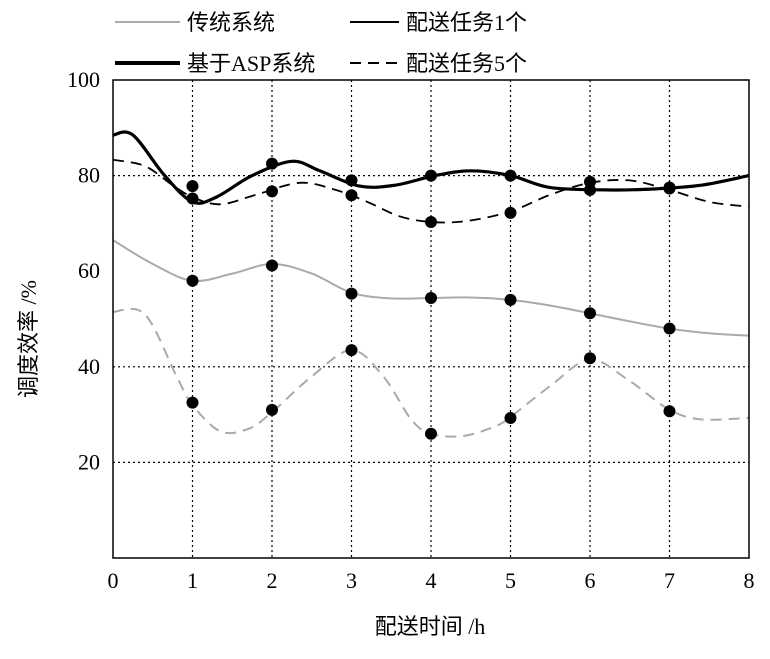 The image size is (770, 659). Describe the element at coordinates (430, 626) in the screenshot. I see `x-axis-label: 配送时间 /h` at that location.